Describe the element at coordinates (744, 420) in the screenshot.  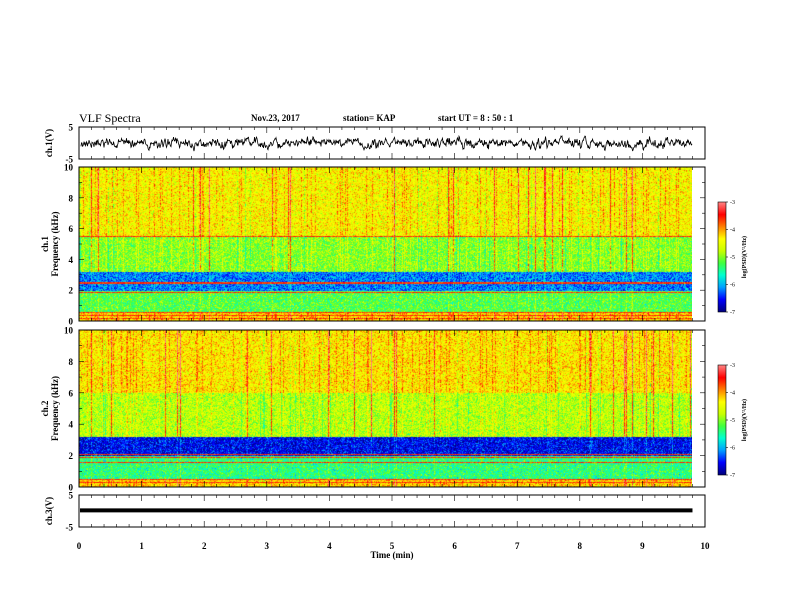
I see `ch2-spectrogram-colorbar-label: log(PSD)(V²/Hz)` at that location.